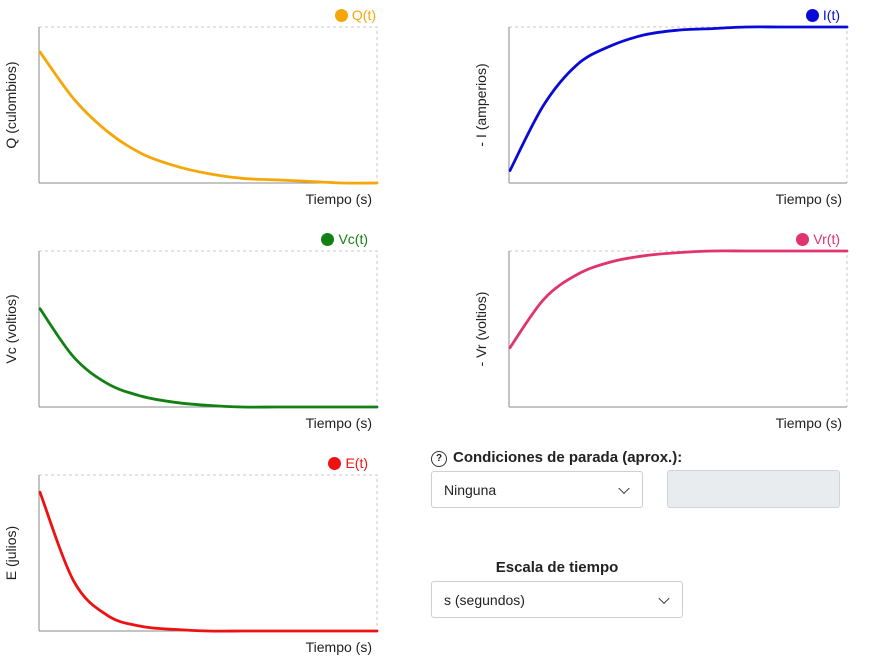 This screenshot has width=870, height=670. What do you see at coordinates (439, 458) in the screenshot?
I see `help-icon: ?` at bounding box center [439, 458].